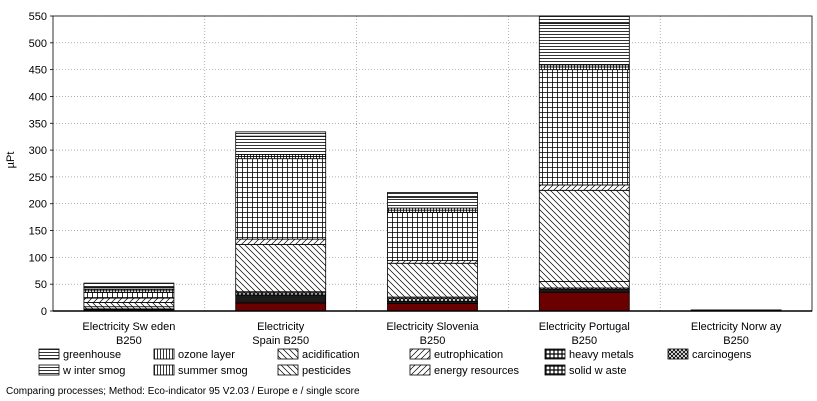 Image resolution: width=817 pixels, height=401 pixels. I want to click on y-tick-label: 350, so click(38, 124).